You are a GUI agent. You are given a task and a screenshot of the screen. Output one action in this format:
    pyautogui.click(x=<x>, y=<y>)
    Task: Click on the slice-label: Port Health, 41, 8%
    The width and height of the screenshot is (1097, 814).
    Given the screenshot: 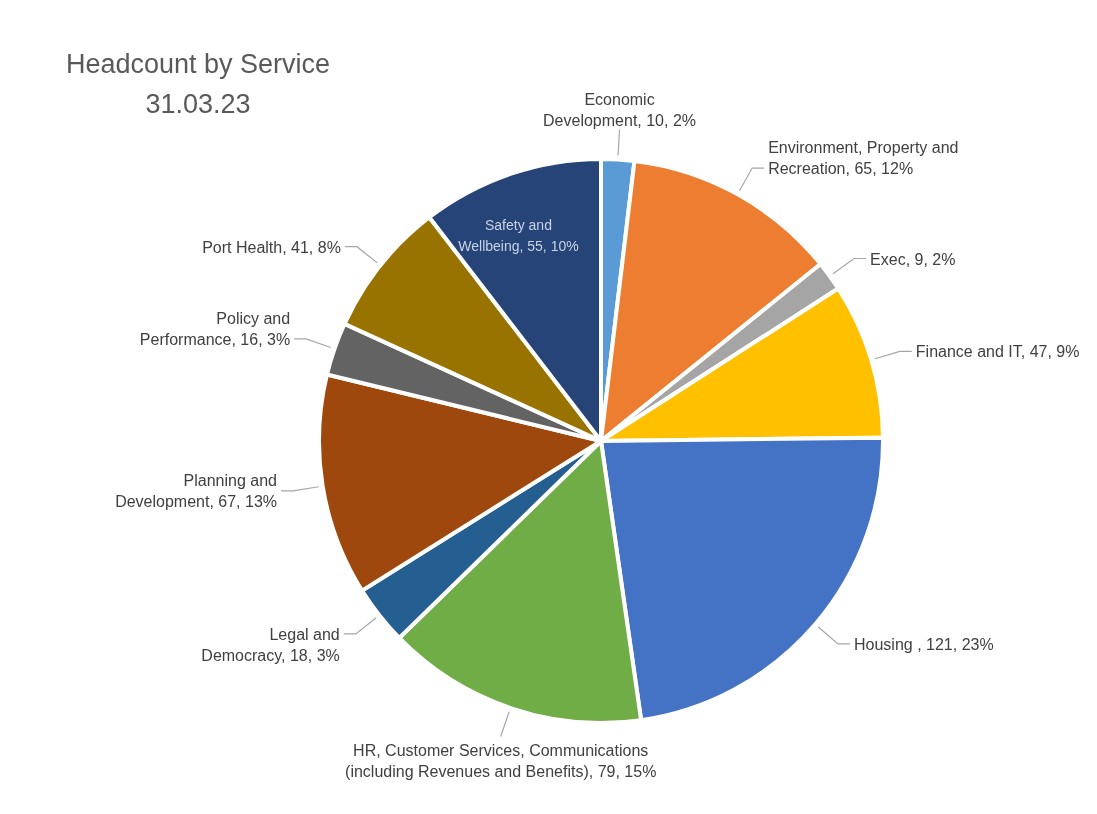 What is the action you would take?
    pyautogui.click(x=271, y=247)
    